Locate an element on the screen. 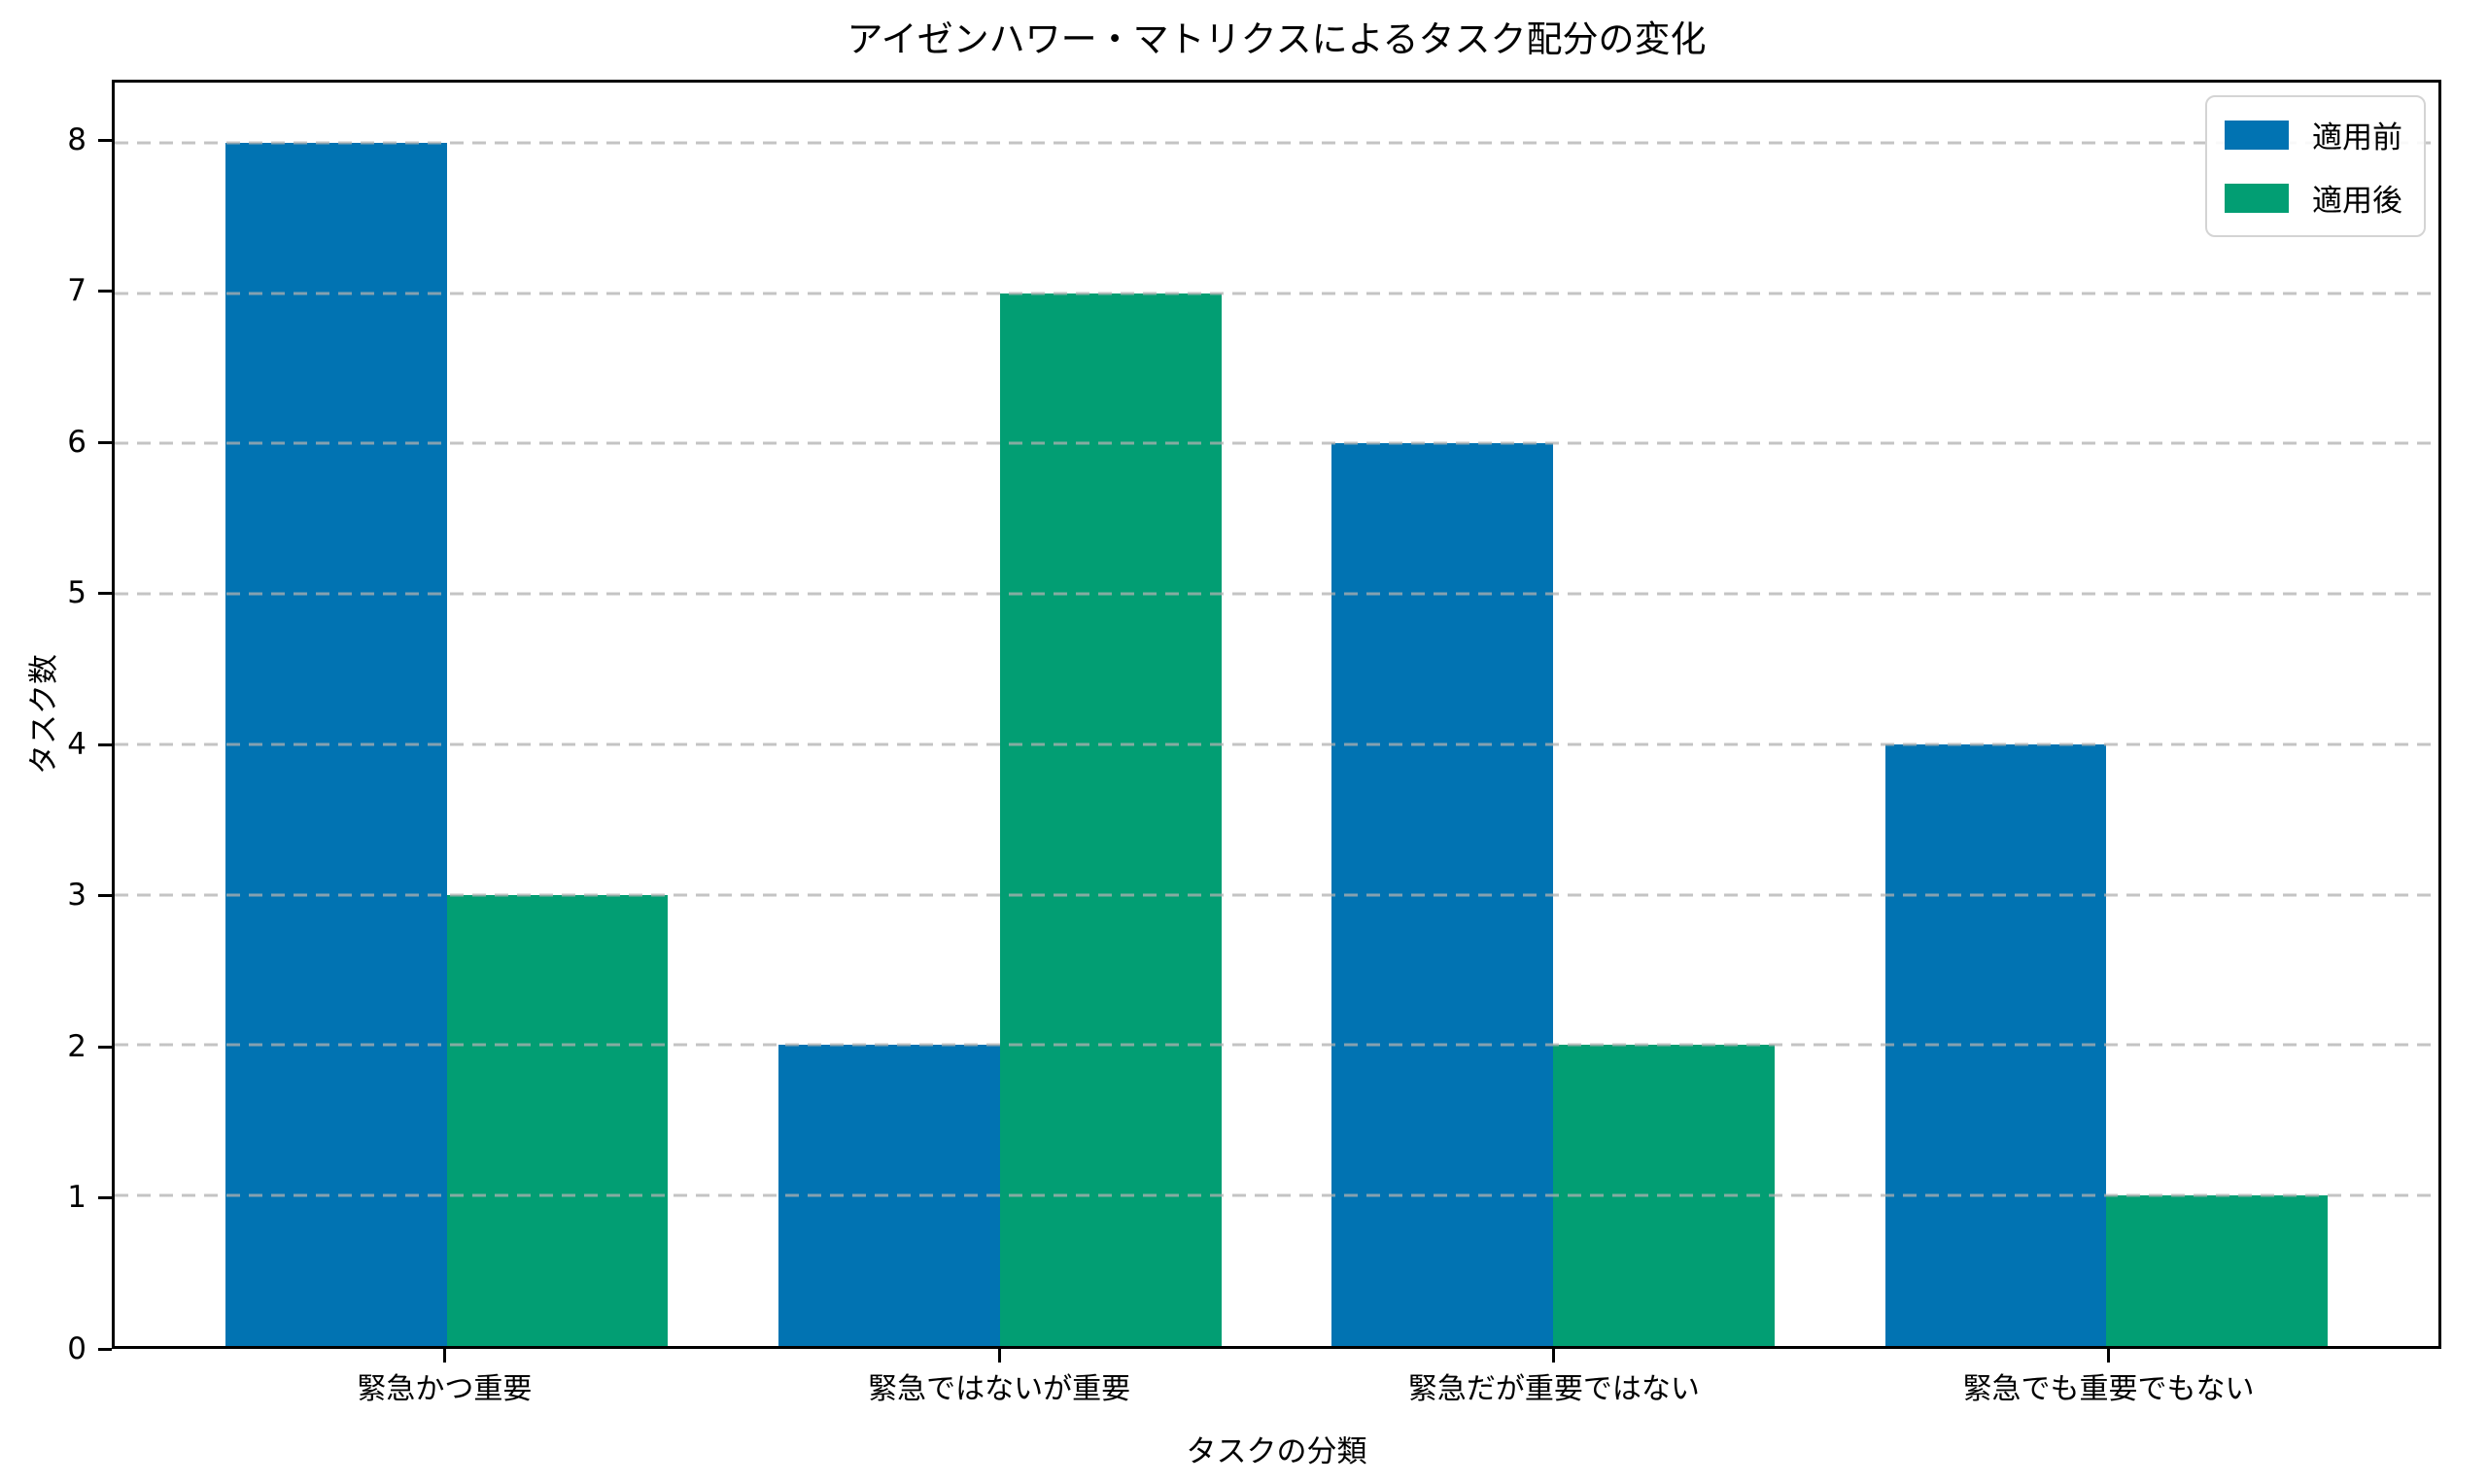  y-tick-label: 3 is located at coordinates (76, 896).